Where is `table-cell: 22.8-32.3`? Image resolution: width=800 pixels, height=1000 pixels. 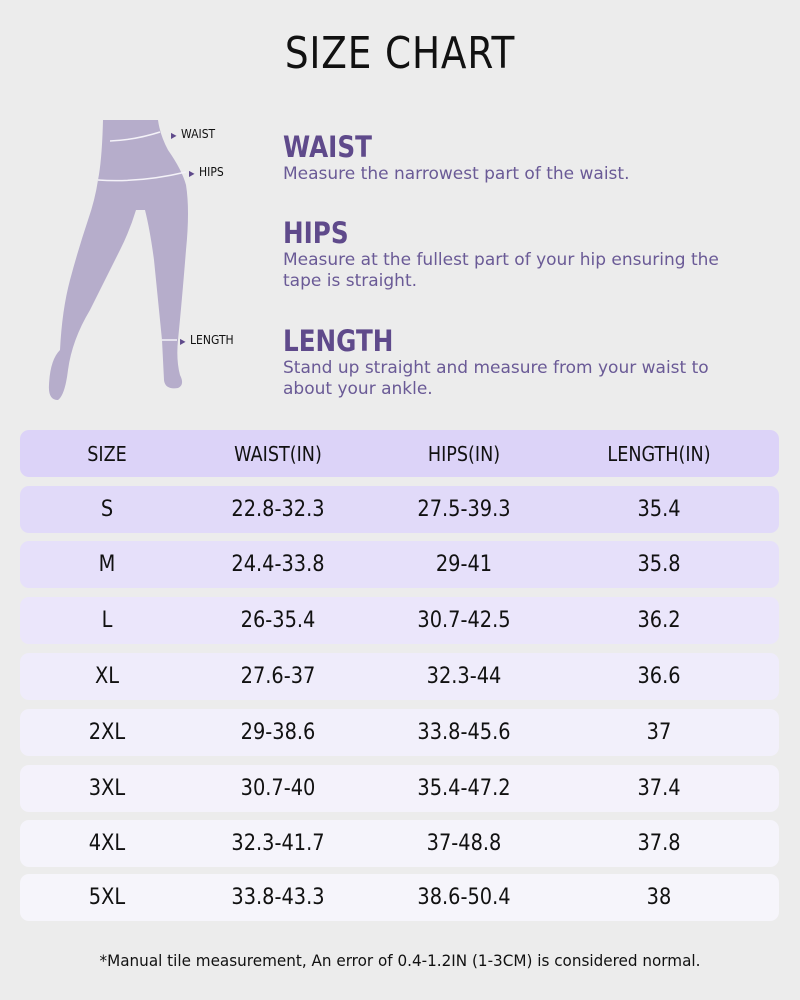
table-cell: 22.8-32.3 is located at coordinates (278, 509).